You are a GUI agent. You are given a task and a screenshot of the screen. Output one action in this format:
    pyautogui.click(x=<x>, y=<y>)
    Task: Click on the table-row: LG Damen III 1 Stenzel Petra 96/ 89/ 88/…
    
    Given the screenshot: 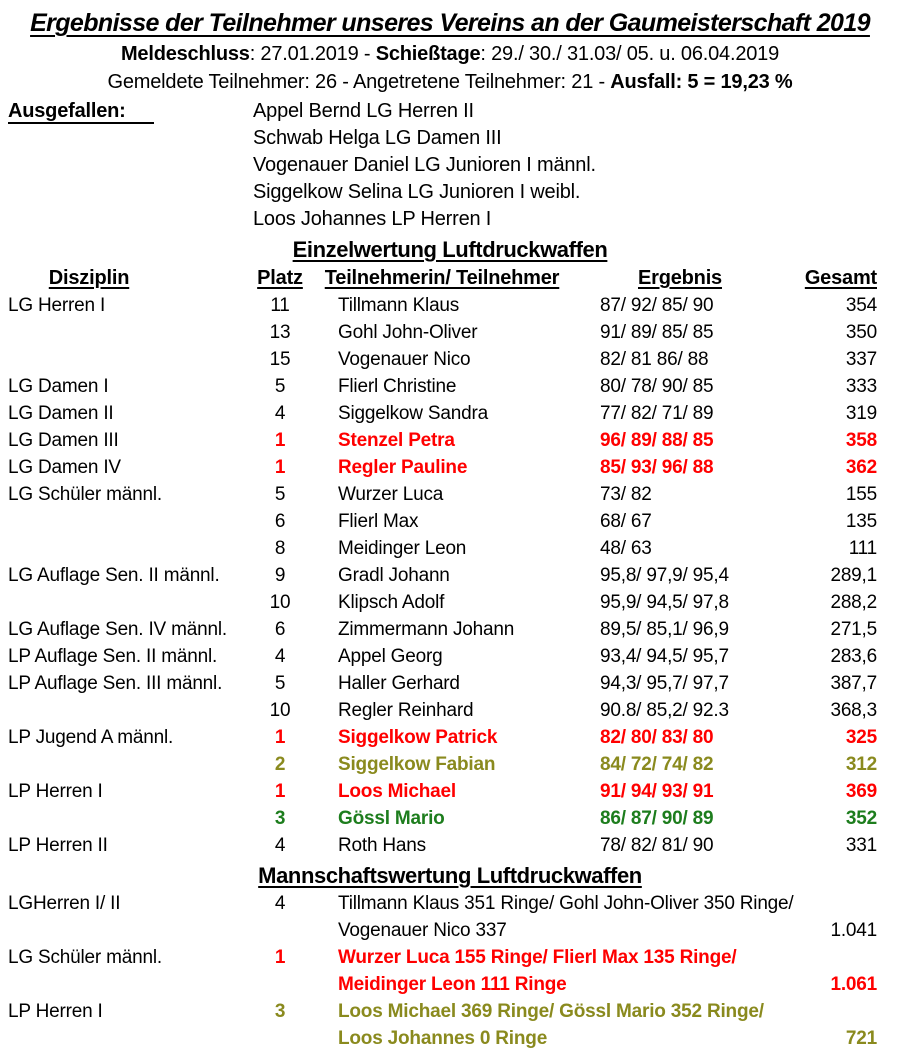 What is the action you would take?
    pyautogui.click(x=450, y=440)
    